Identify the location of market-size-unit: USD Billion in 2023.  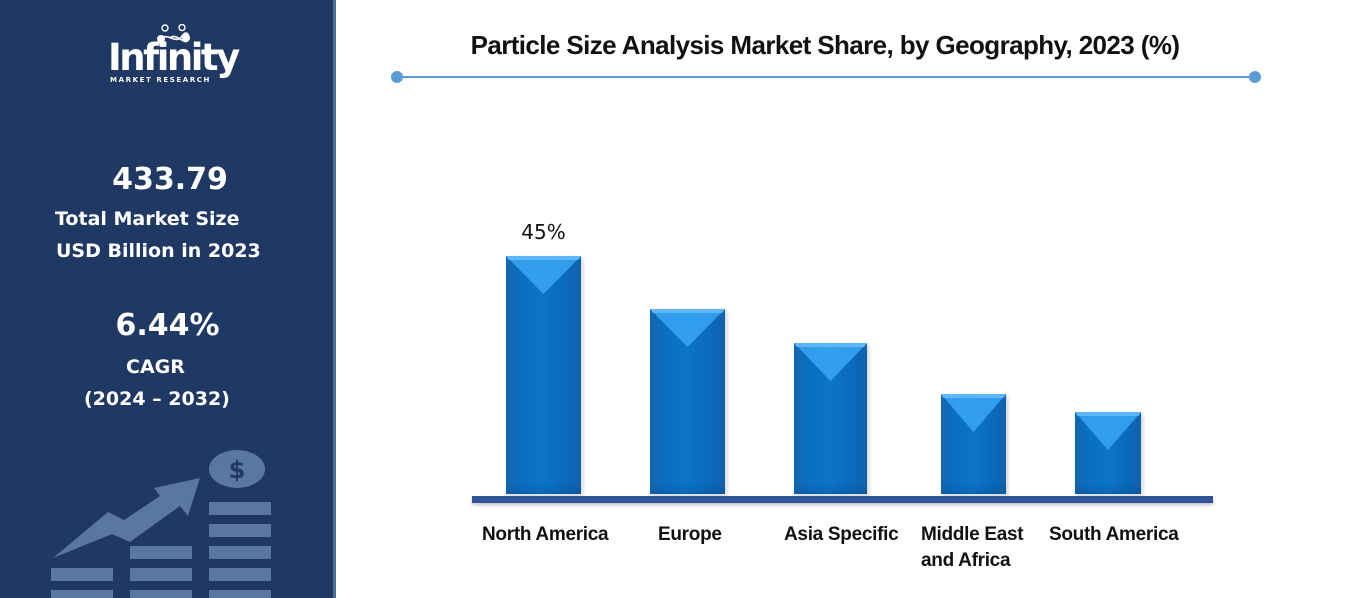
(158, 251).